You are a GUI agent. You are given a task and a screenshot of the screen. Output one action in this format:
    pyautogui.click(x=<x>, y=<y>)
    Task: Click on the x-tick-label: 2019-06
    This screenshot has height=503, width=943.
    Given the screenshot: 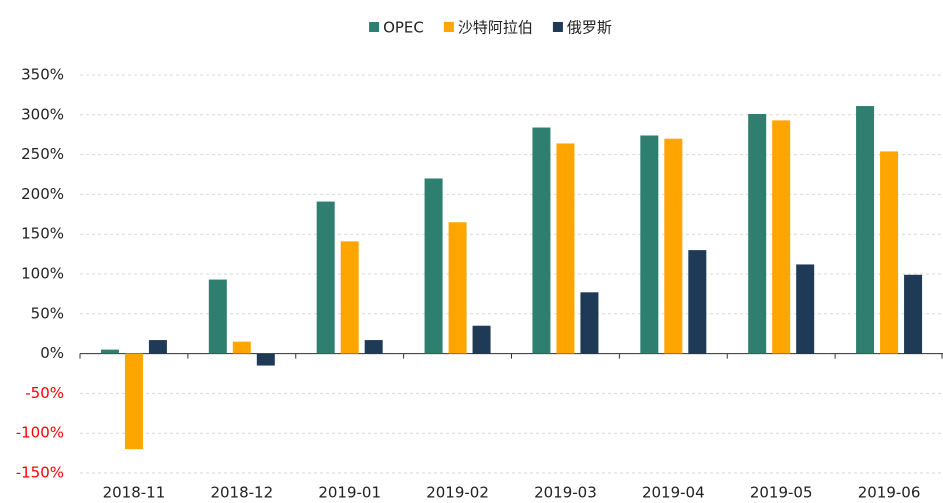 What is the action you would take?
    pyautogui.click(x=889, y=493)
    